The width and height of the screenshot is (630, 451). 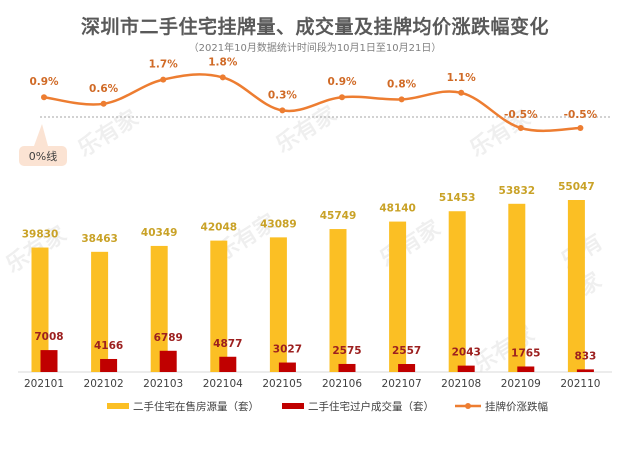 What do you see at coordinates (468, 406) in the screenshot?
I see `legend-swatch-price-dot` at bounding box center [468, 406].